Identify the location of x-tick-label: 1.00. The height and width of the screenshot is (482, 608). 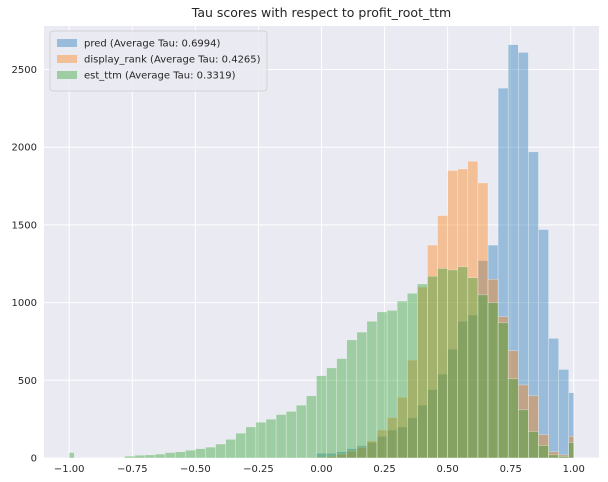
(574, 469).